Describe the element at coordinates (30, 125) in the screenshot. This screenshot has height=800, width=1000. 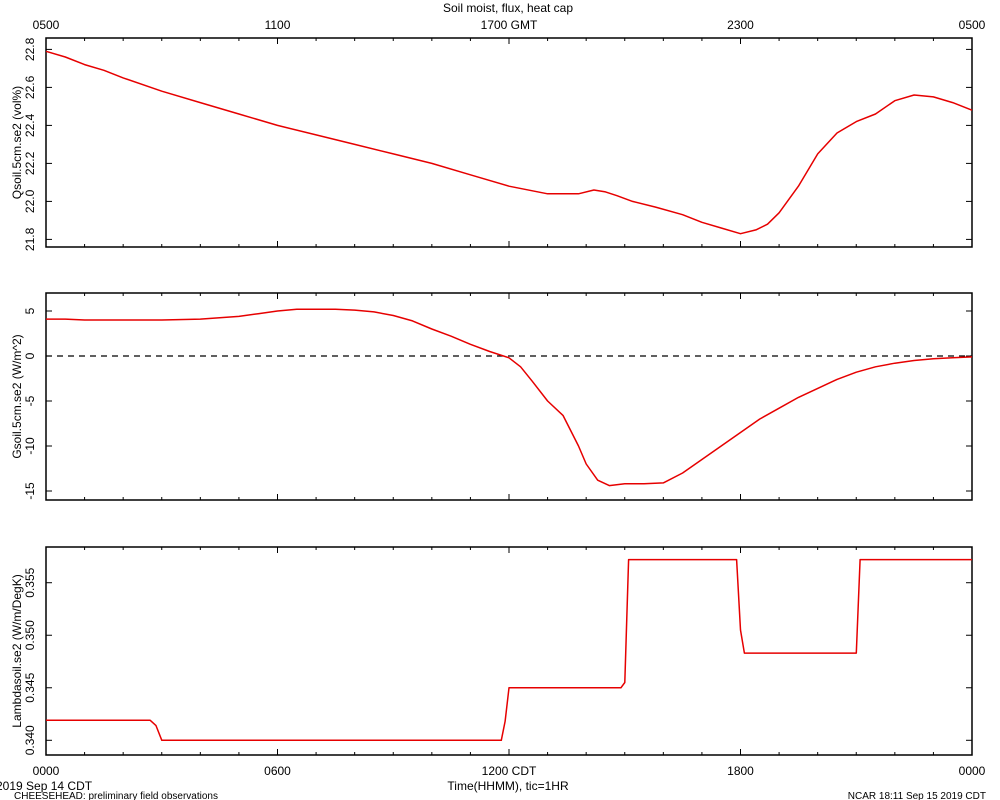
I see `y-tick-label: 22.4` at that location.